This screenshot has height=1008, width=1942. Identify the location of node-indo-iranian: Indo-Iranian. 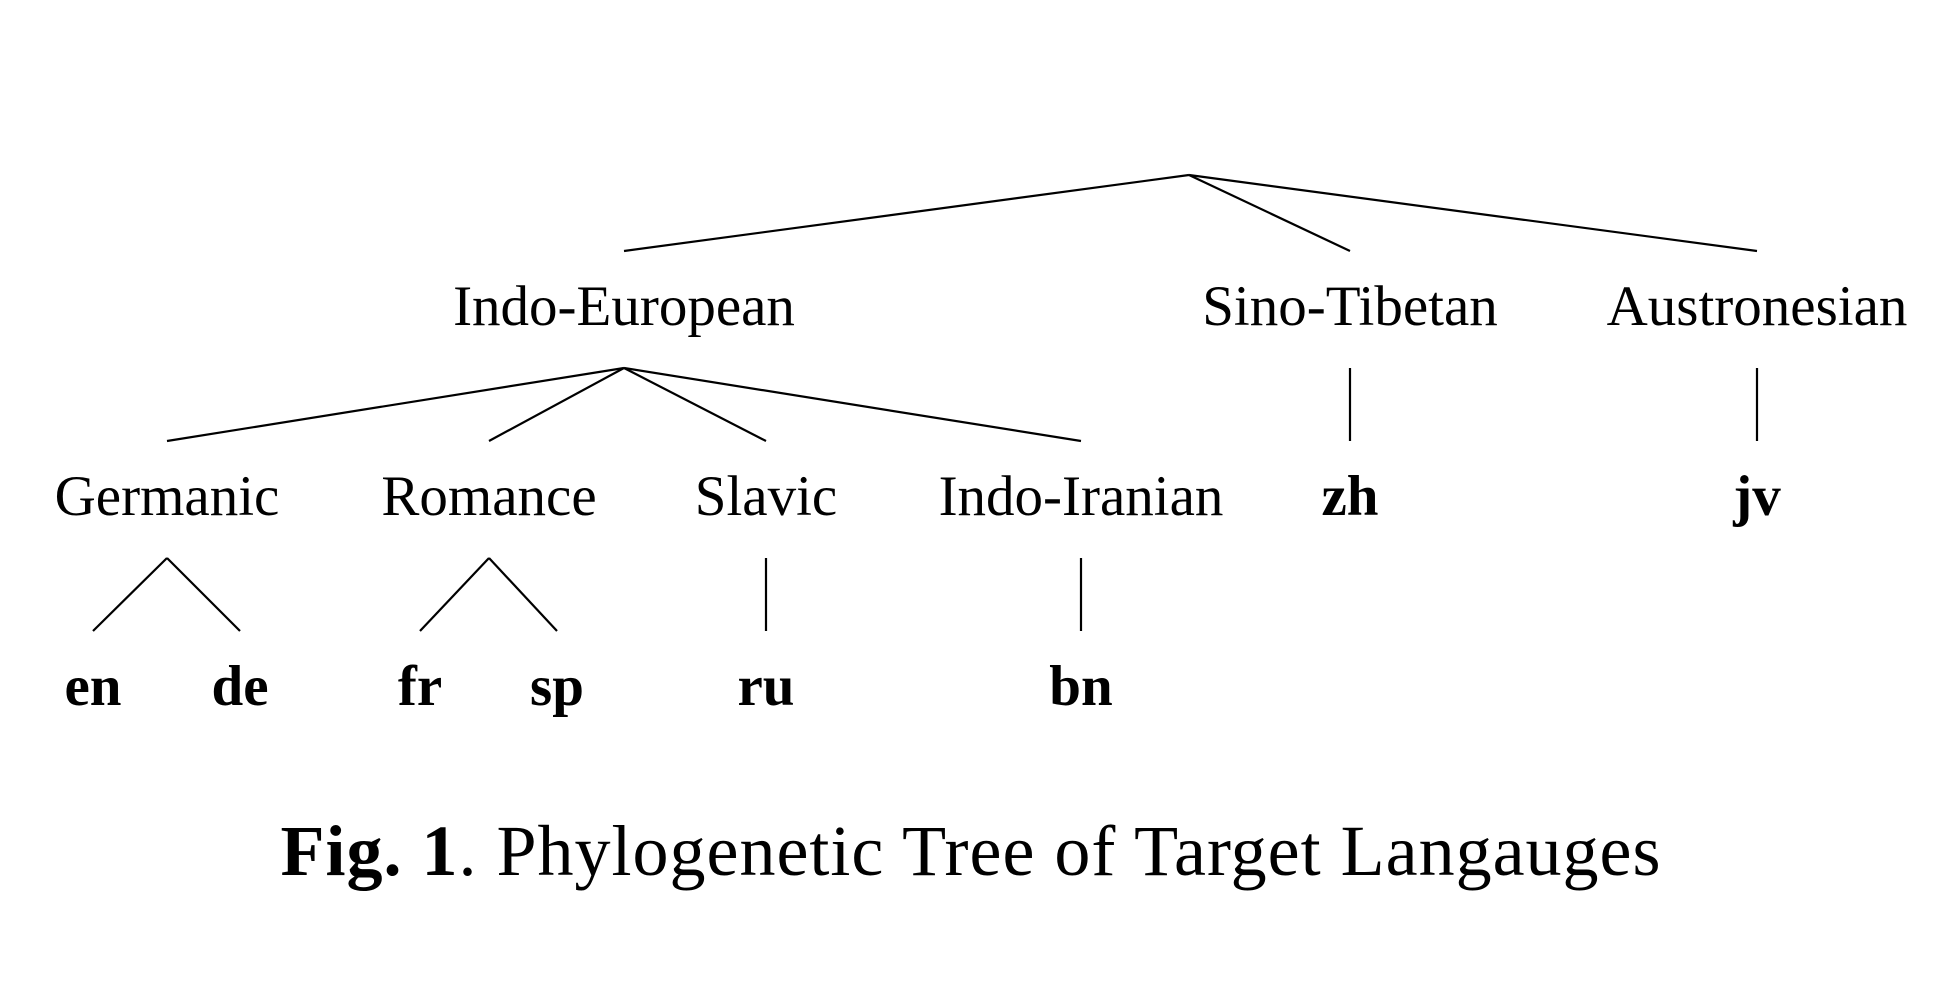
(1081, 496).